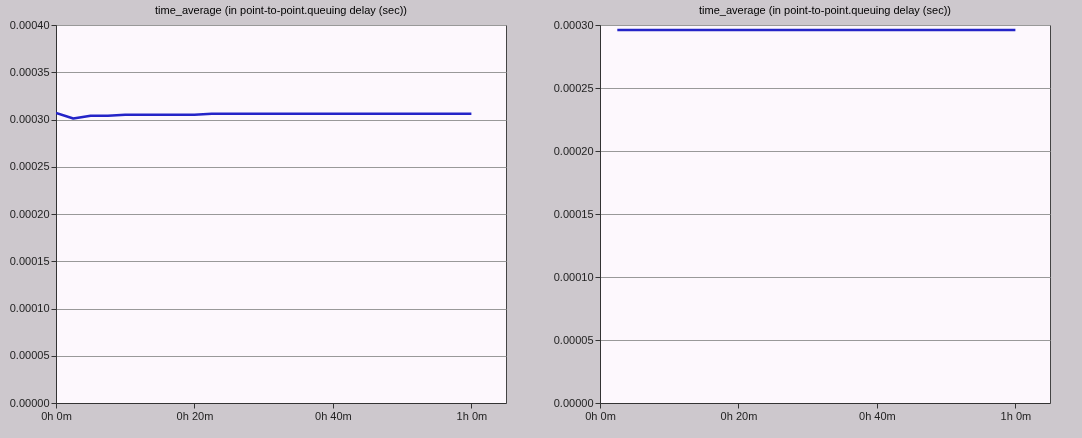  I want to click on y-tick-label: 0.00040, so click(29, 24).